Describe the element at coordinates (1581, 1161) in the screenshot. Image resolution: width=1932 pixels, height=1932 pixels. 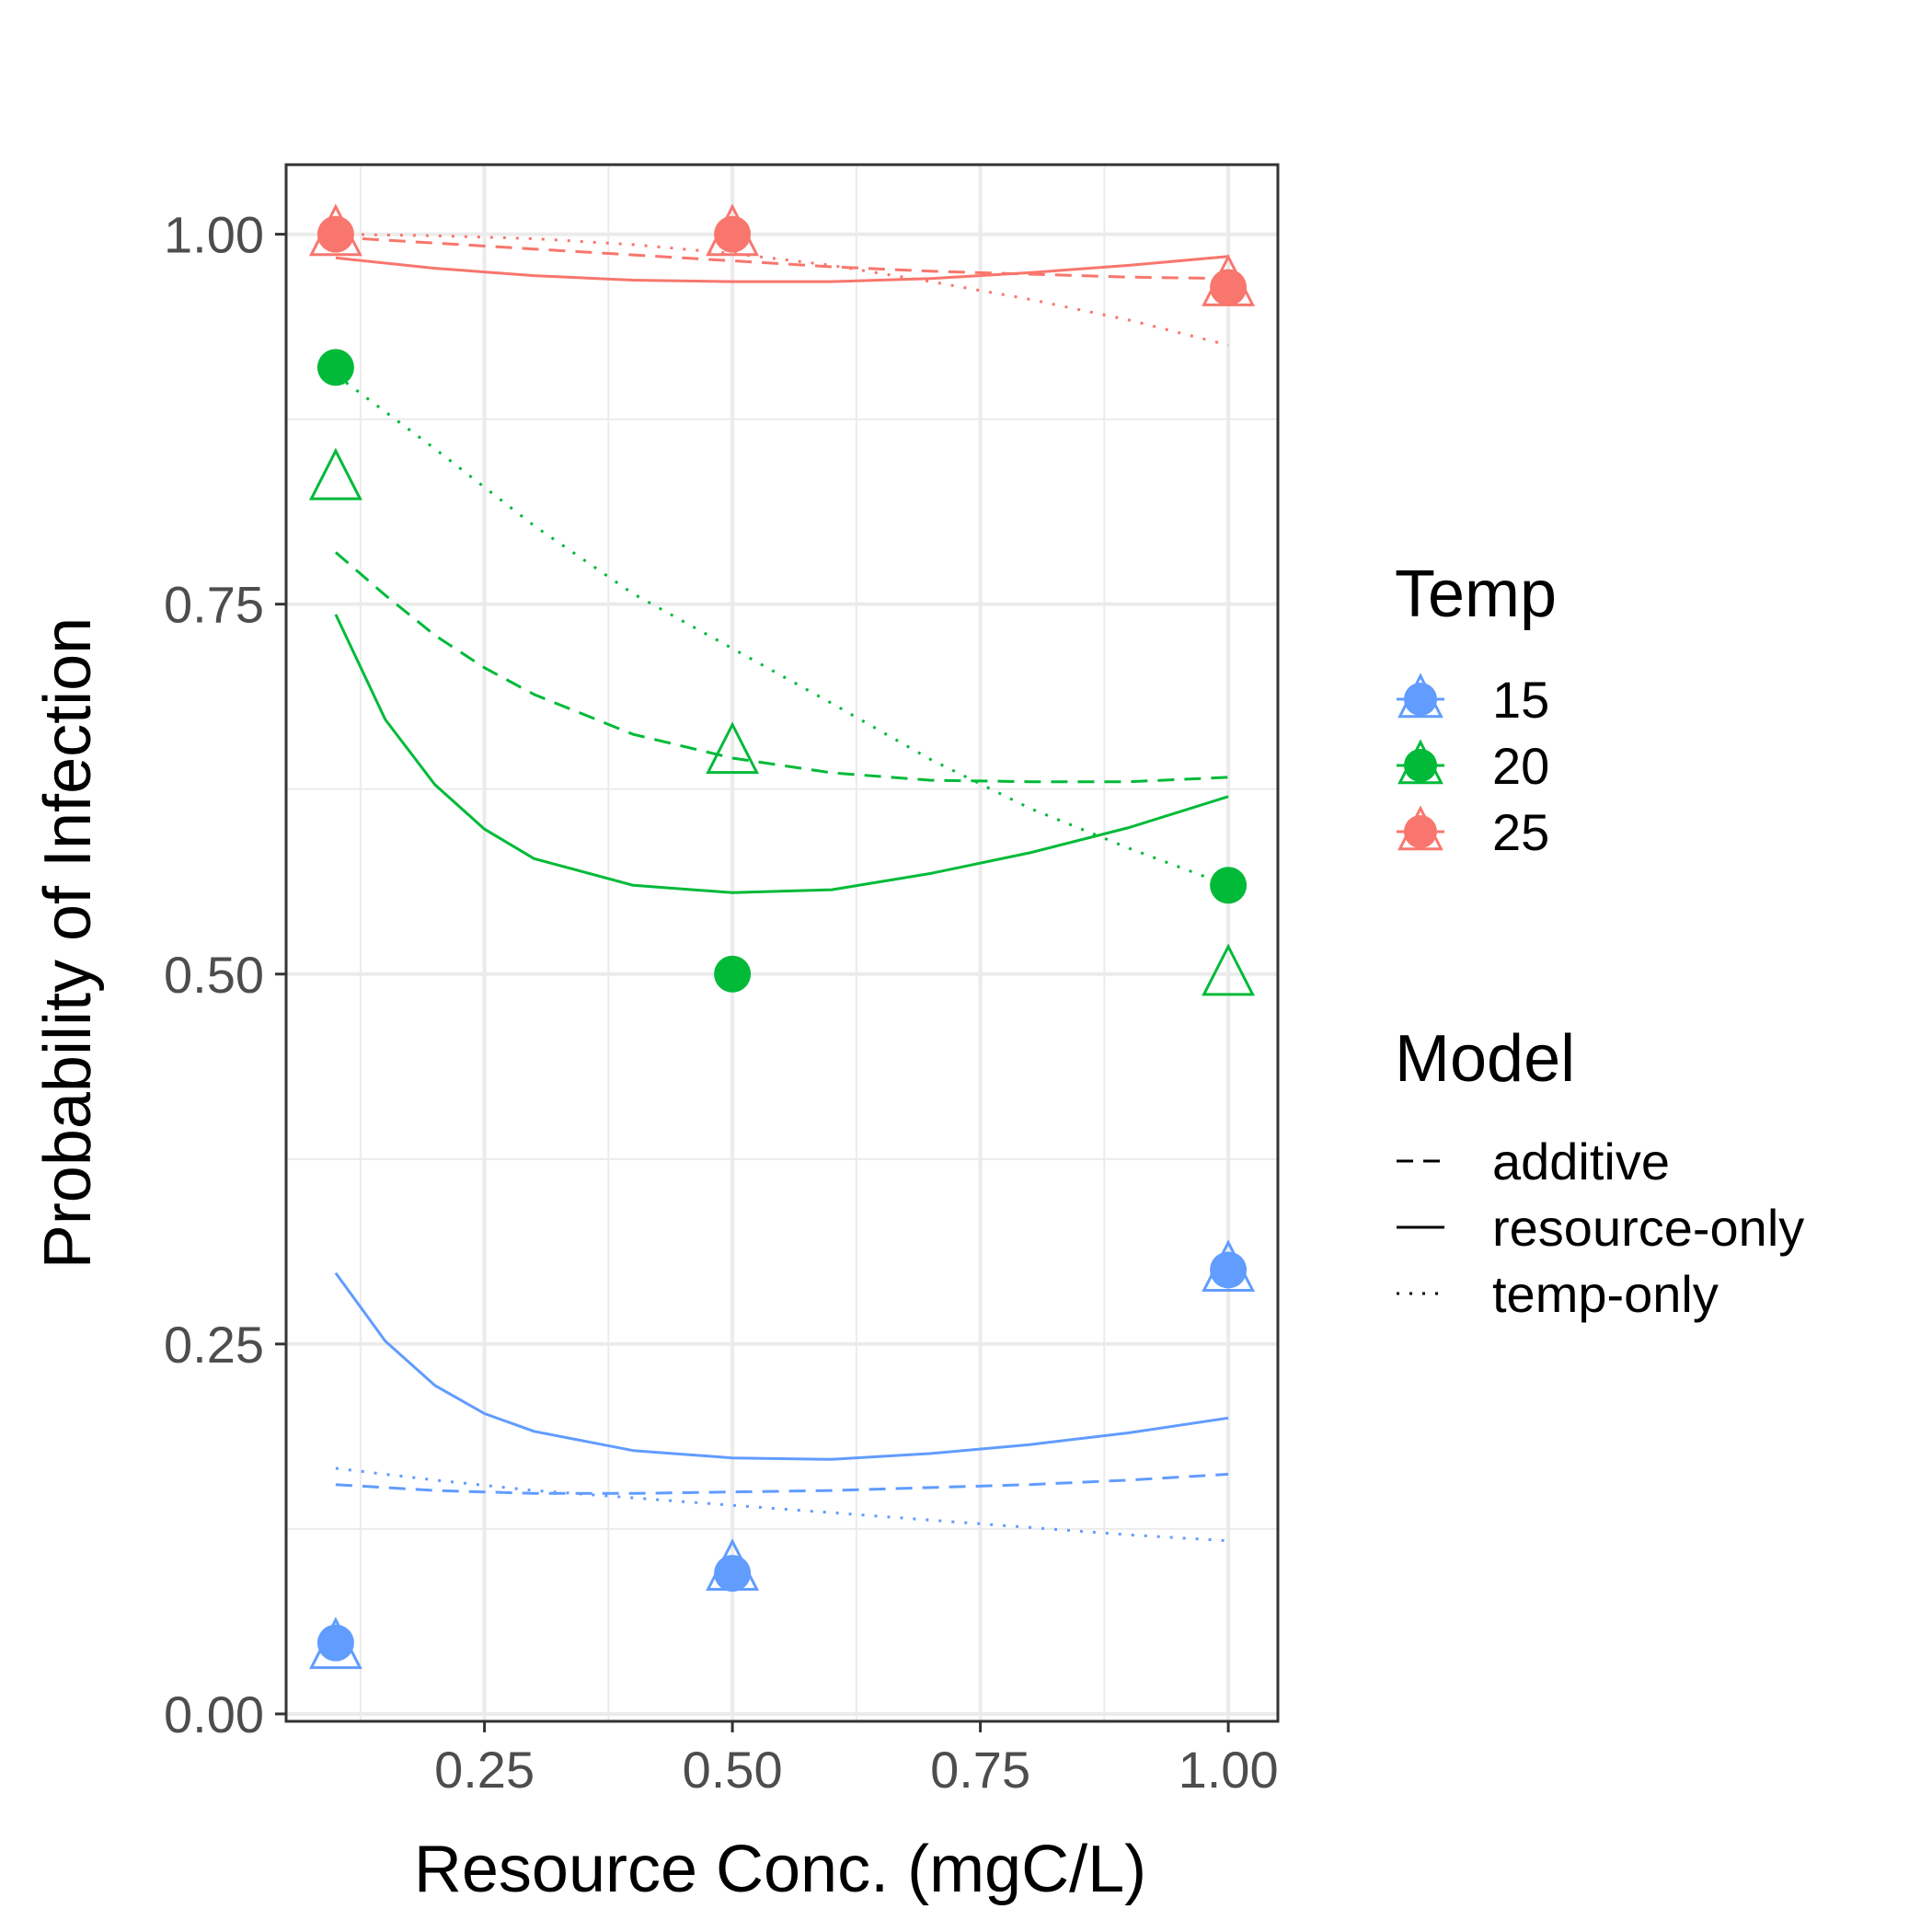
I see `legend-model-label: additive` at that location.